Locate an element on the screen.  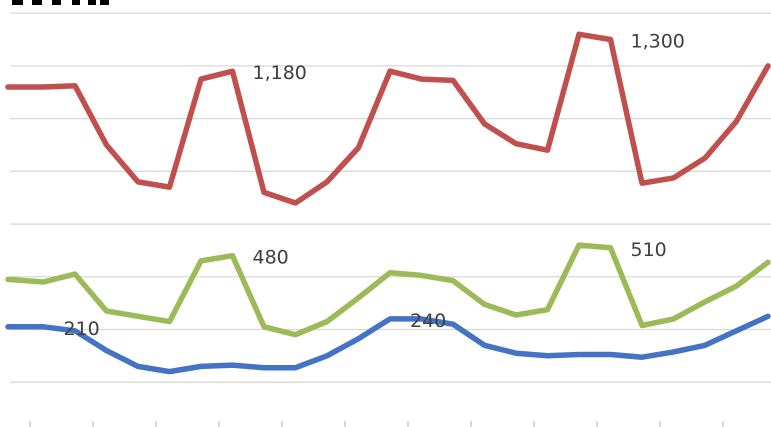
x-axis-ticks is located at coordinates (376, 424).